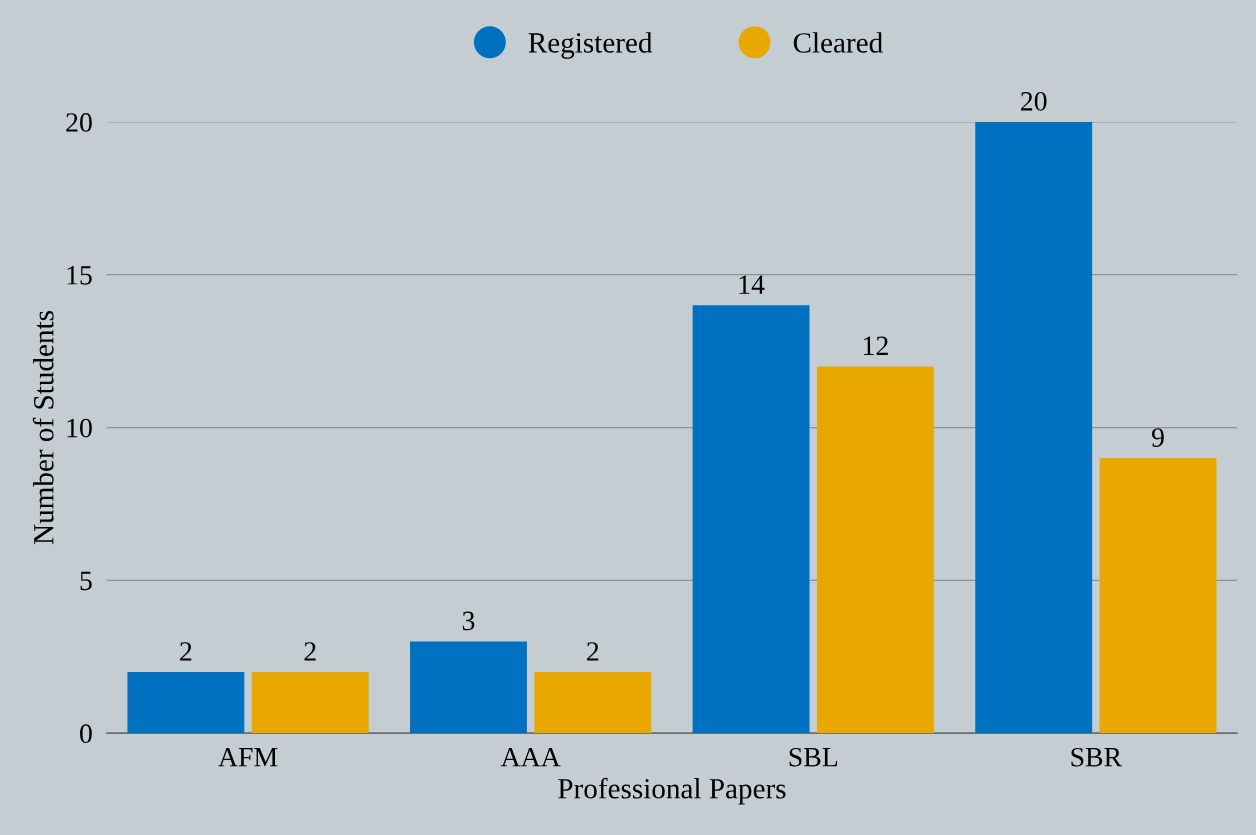 The image size is (1256, 835). I want to click on data-label: 20, so click(1034, 101).